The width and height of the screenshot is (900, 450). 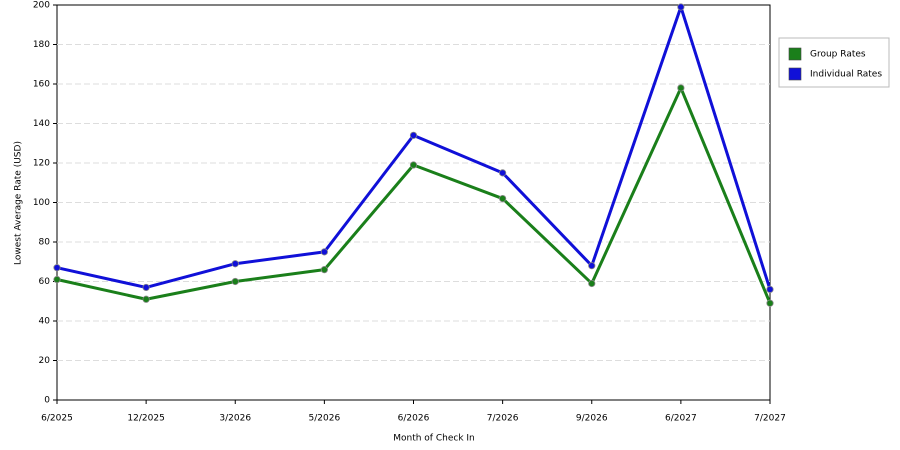 What do you see at coordinates (45, 361) in the screenshot?
I see `y-tick-label: 20` at bounding box center [45, 361].